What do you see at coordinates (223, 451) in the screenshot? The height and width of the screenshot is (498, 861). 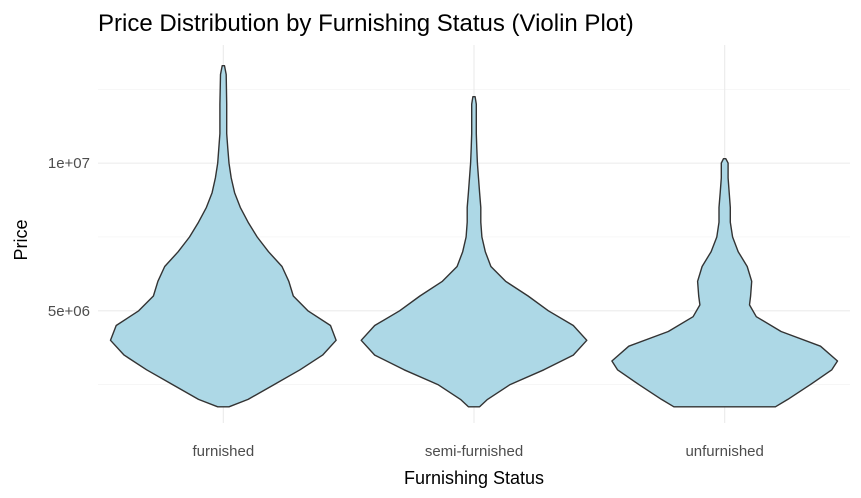 I see `x-tick-label: furnished` at bounding box center [223, 451].